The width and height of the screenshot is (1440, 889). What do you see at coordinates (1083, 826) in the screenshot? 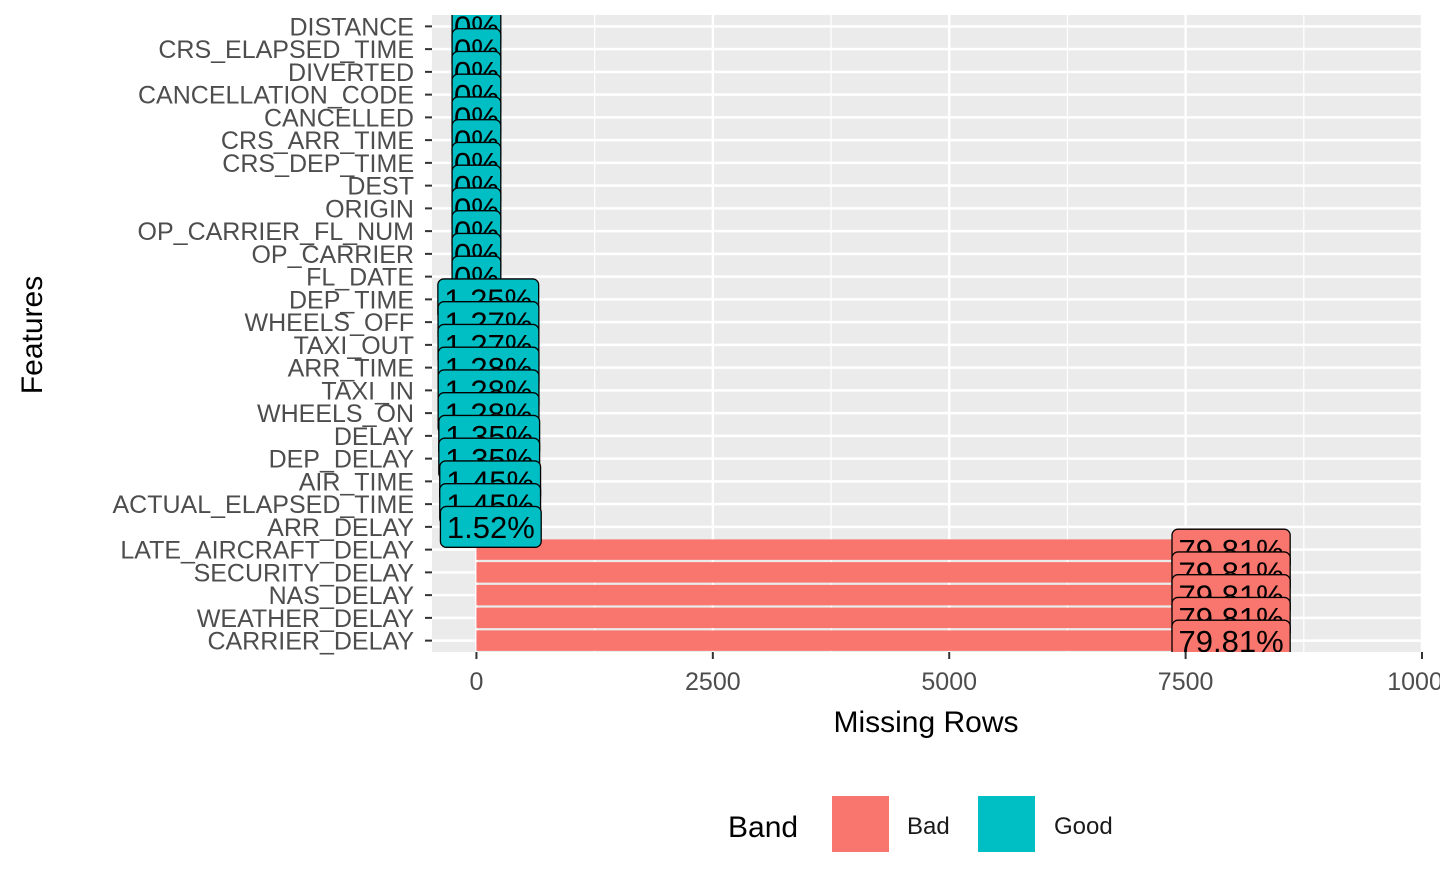
I see `legend-label-good: Good` at bounding box center [1083, 826].